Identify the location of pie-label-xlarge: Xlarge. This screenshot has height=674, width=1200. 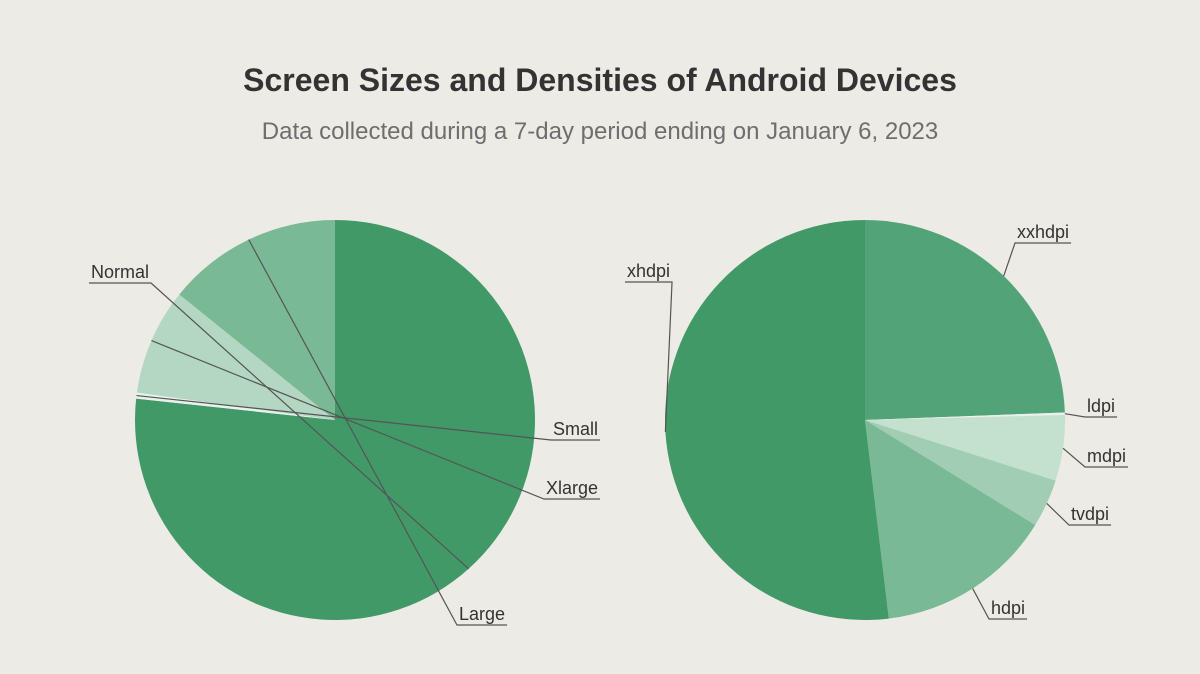
(572, 488).